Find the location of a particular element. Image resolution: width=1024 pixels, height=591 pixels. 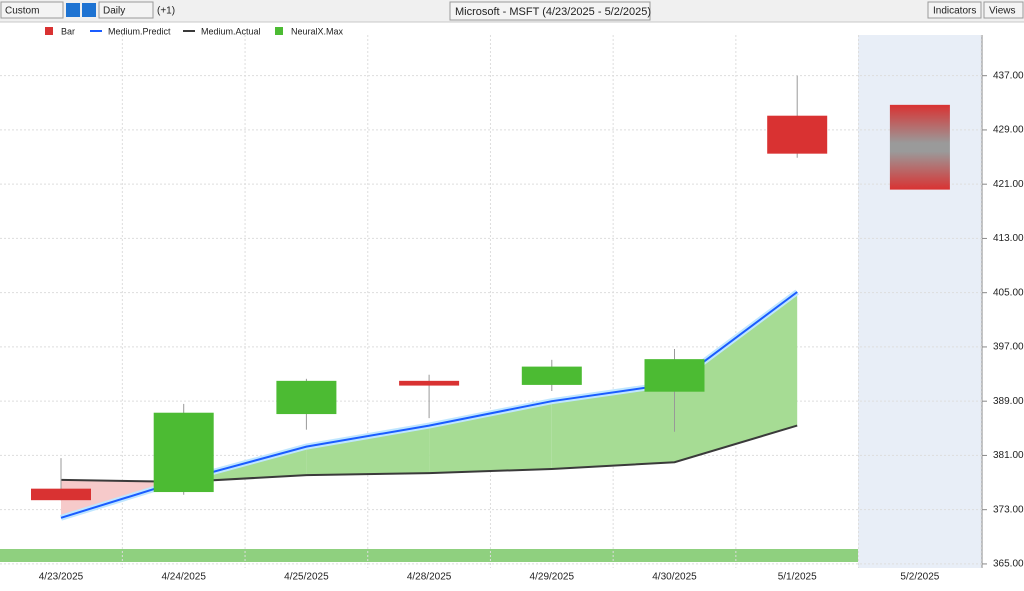

y-tick-label: 405.00 is located at coordinates (1008, 292).